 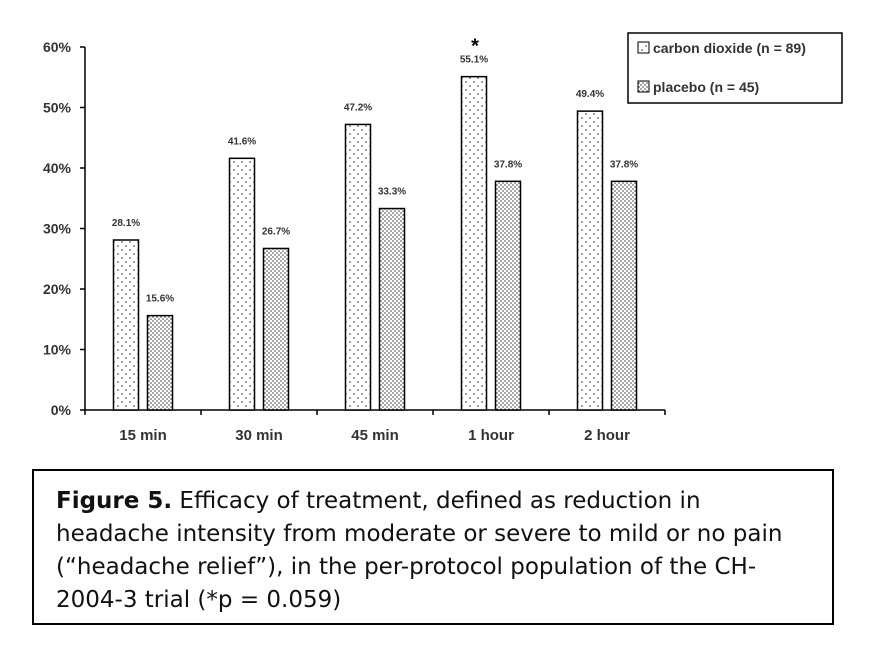 What do you see at coordinates (276, 329) in the screenshot?
I see `bar-placebo-30-min` at bounding box center [276, 329].